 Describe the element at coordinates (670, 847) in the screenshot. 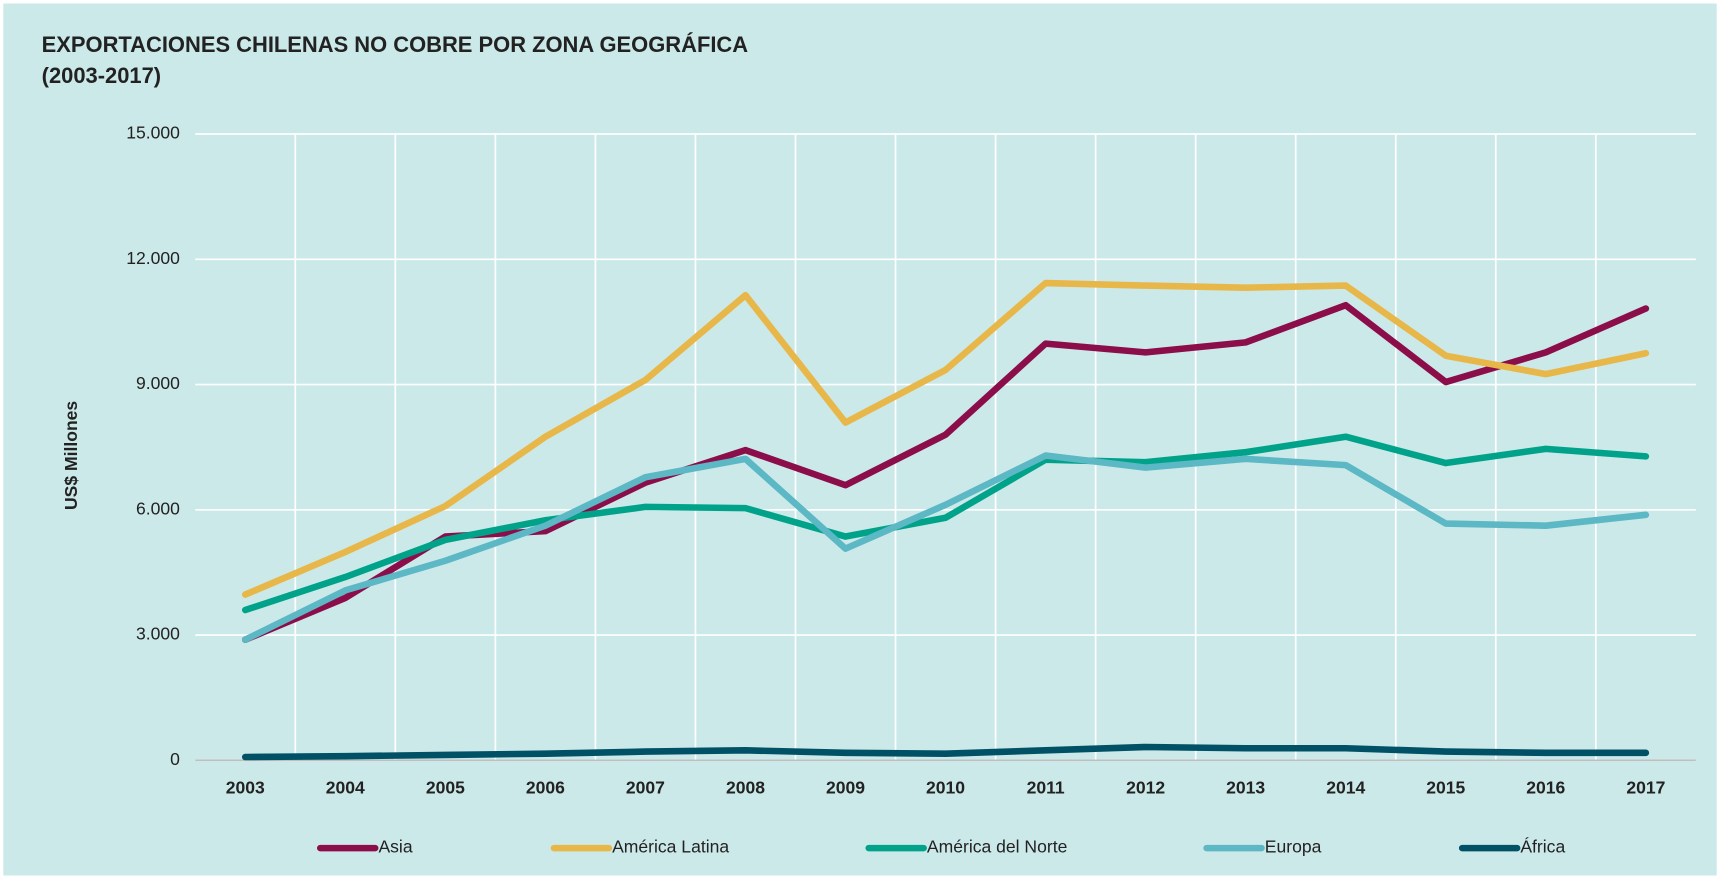

I see `legend-label: América Latina` at that location.